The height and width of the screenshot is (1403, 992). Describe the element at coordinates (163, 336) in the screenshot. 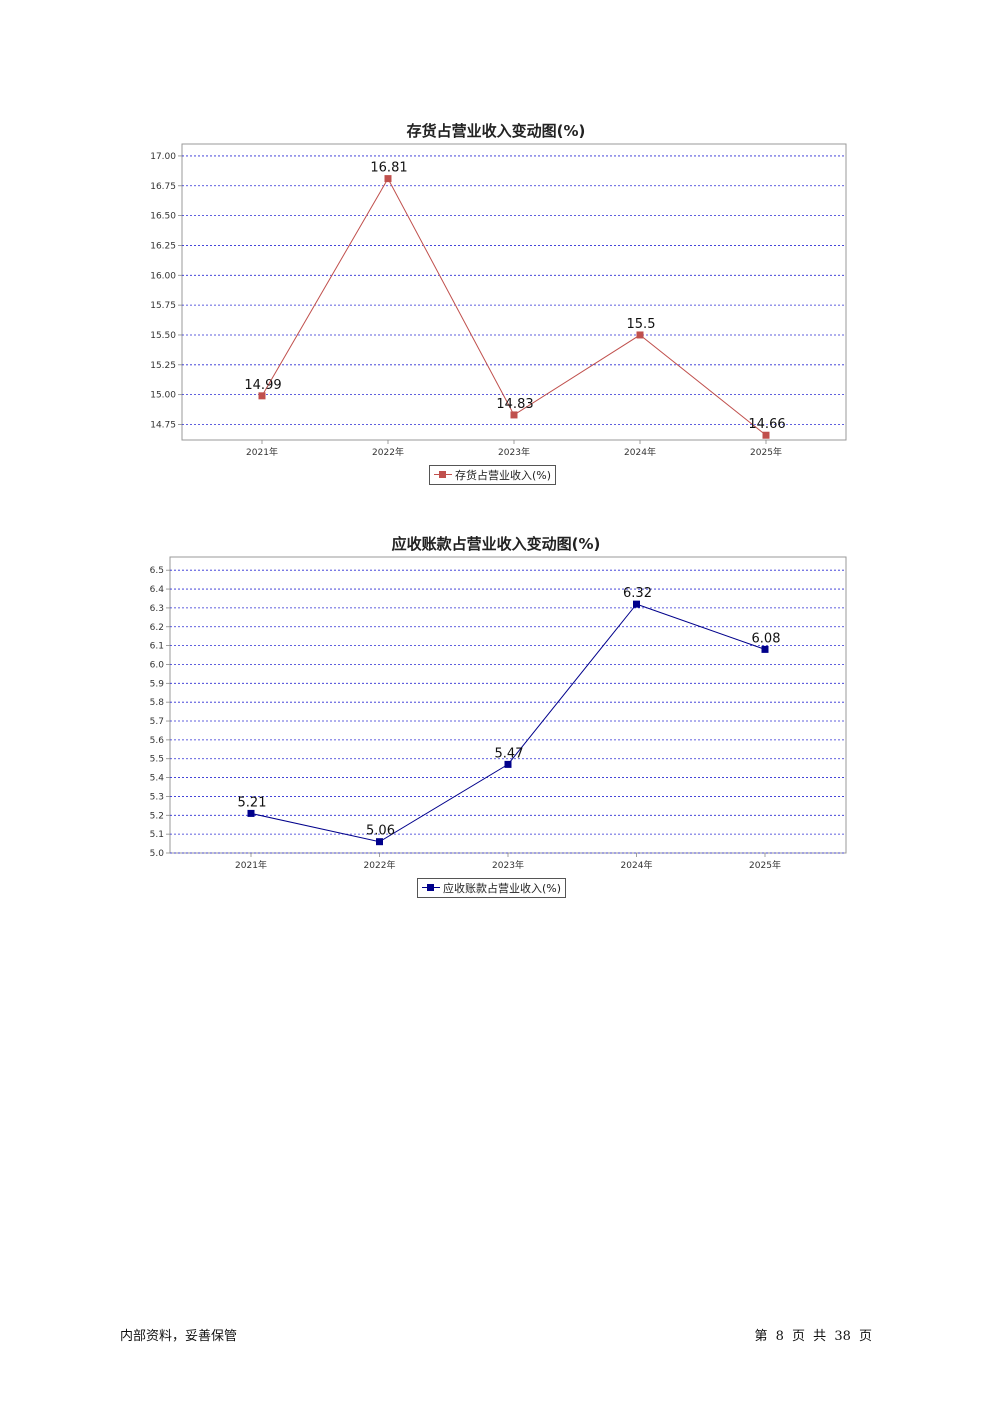

I see `y-tick-label: 15.50` at that location.